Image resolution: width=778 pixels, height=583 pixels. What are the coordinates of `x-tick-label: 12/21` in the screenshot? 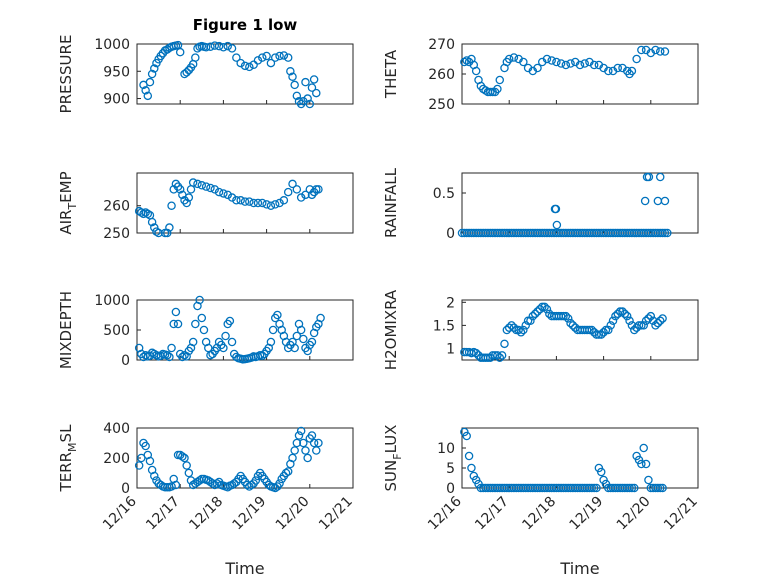 It's located at (681, 514).